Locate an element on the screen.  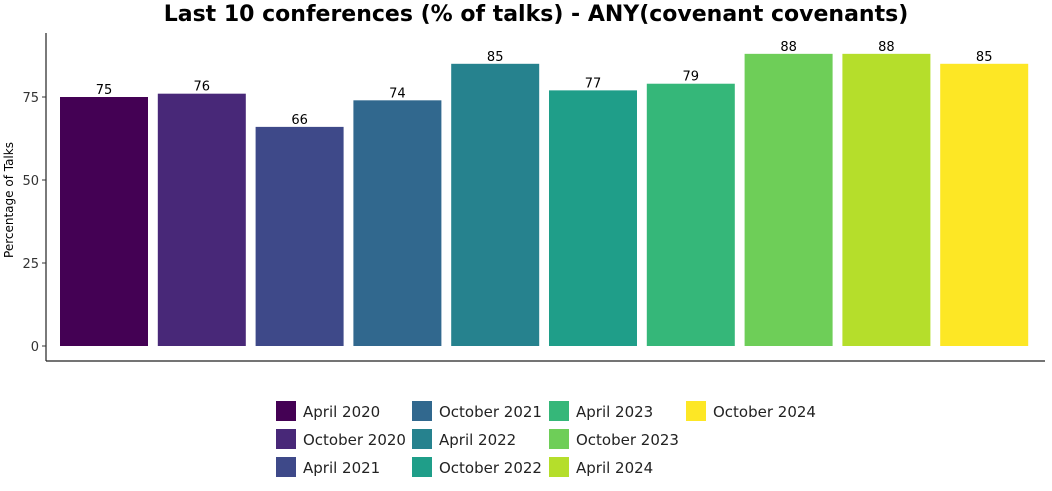
legend-item: October 2023 is located at coordinates (614, 439).